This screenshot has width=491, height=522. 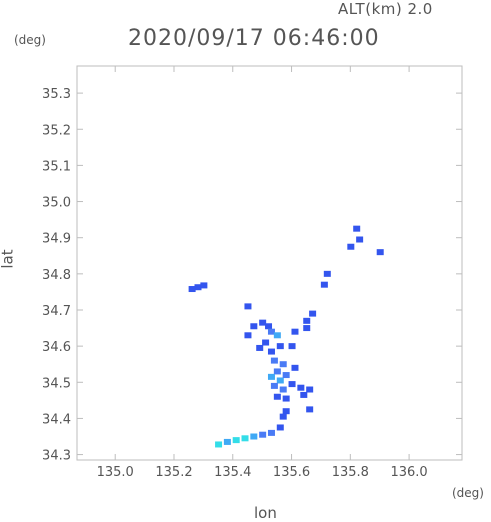 What do you see at coordinates (468, 493) in the screenshot?
I see `x-axis-unit: (deg)` at bounding box center [468, 493].